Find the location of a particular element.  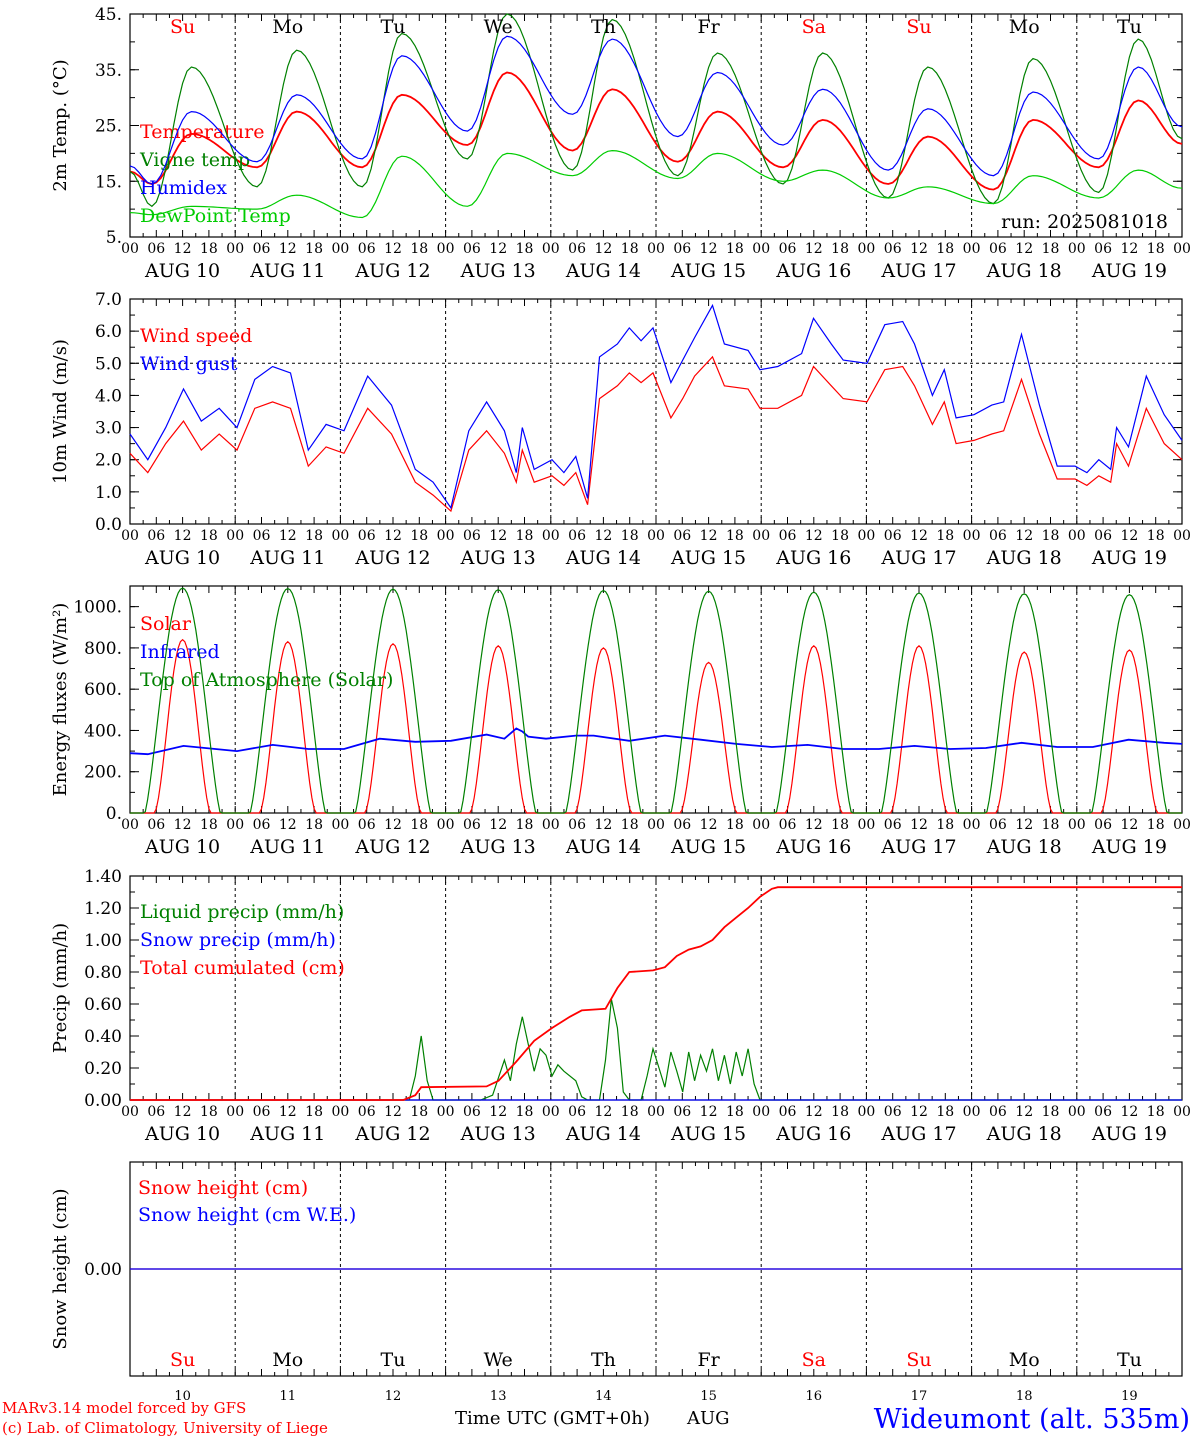

y-tick-label: 0.0 is located at coordinates (108, 525).